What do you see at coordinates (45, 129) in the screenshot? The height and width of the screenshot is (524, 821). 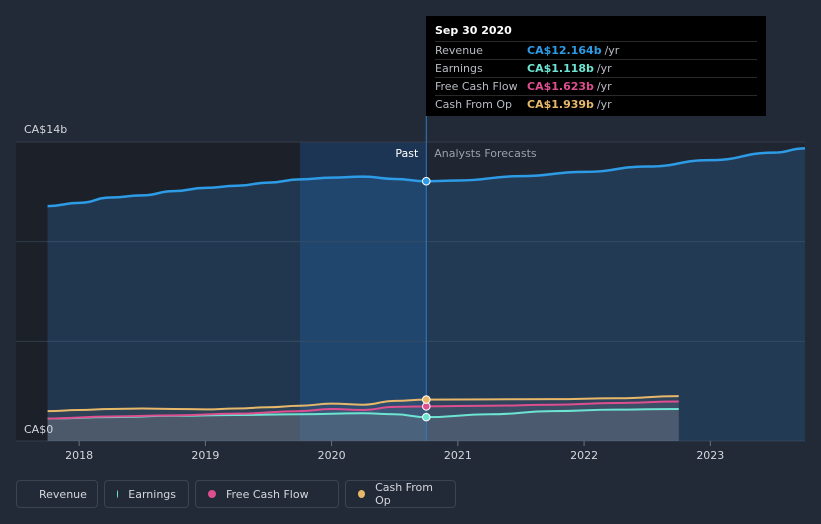 I see `y-max-label: CA$14b` at bounding box center [45, 129].